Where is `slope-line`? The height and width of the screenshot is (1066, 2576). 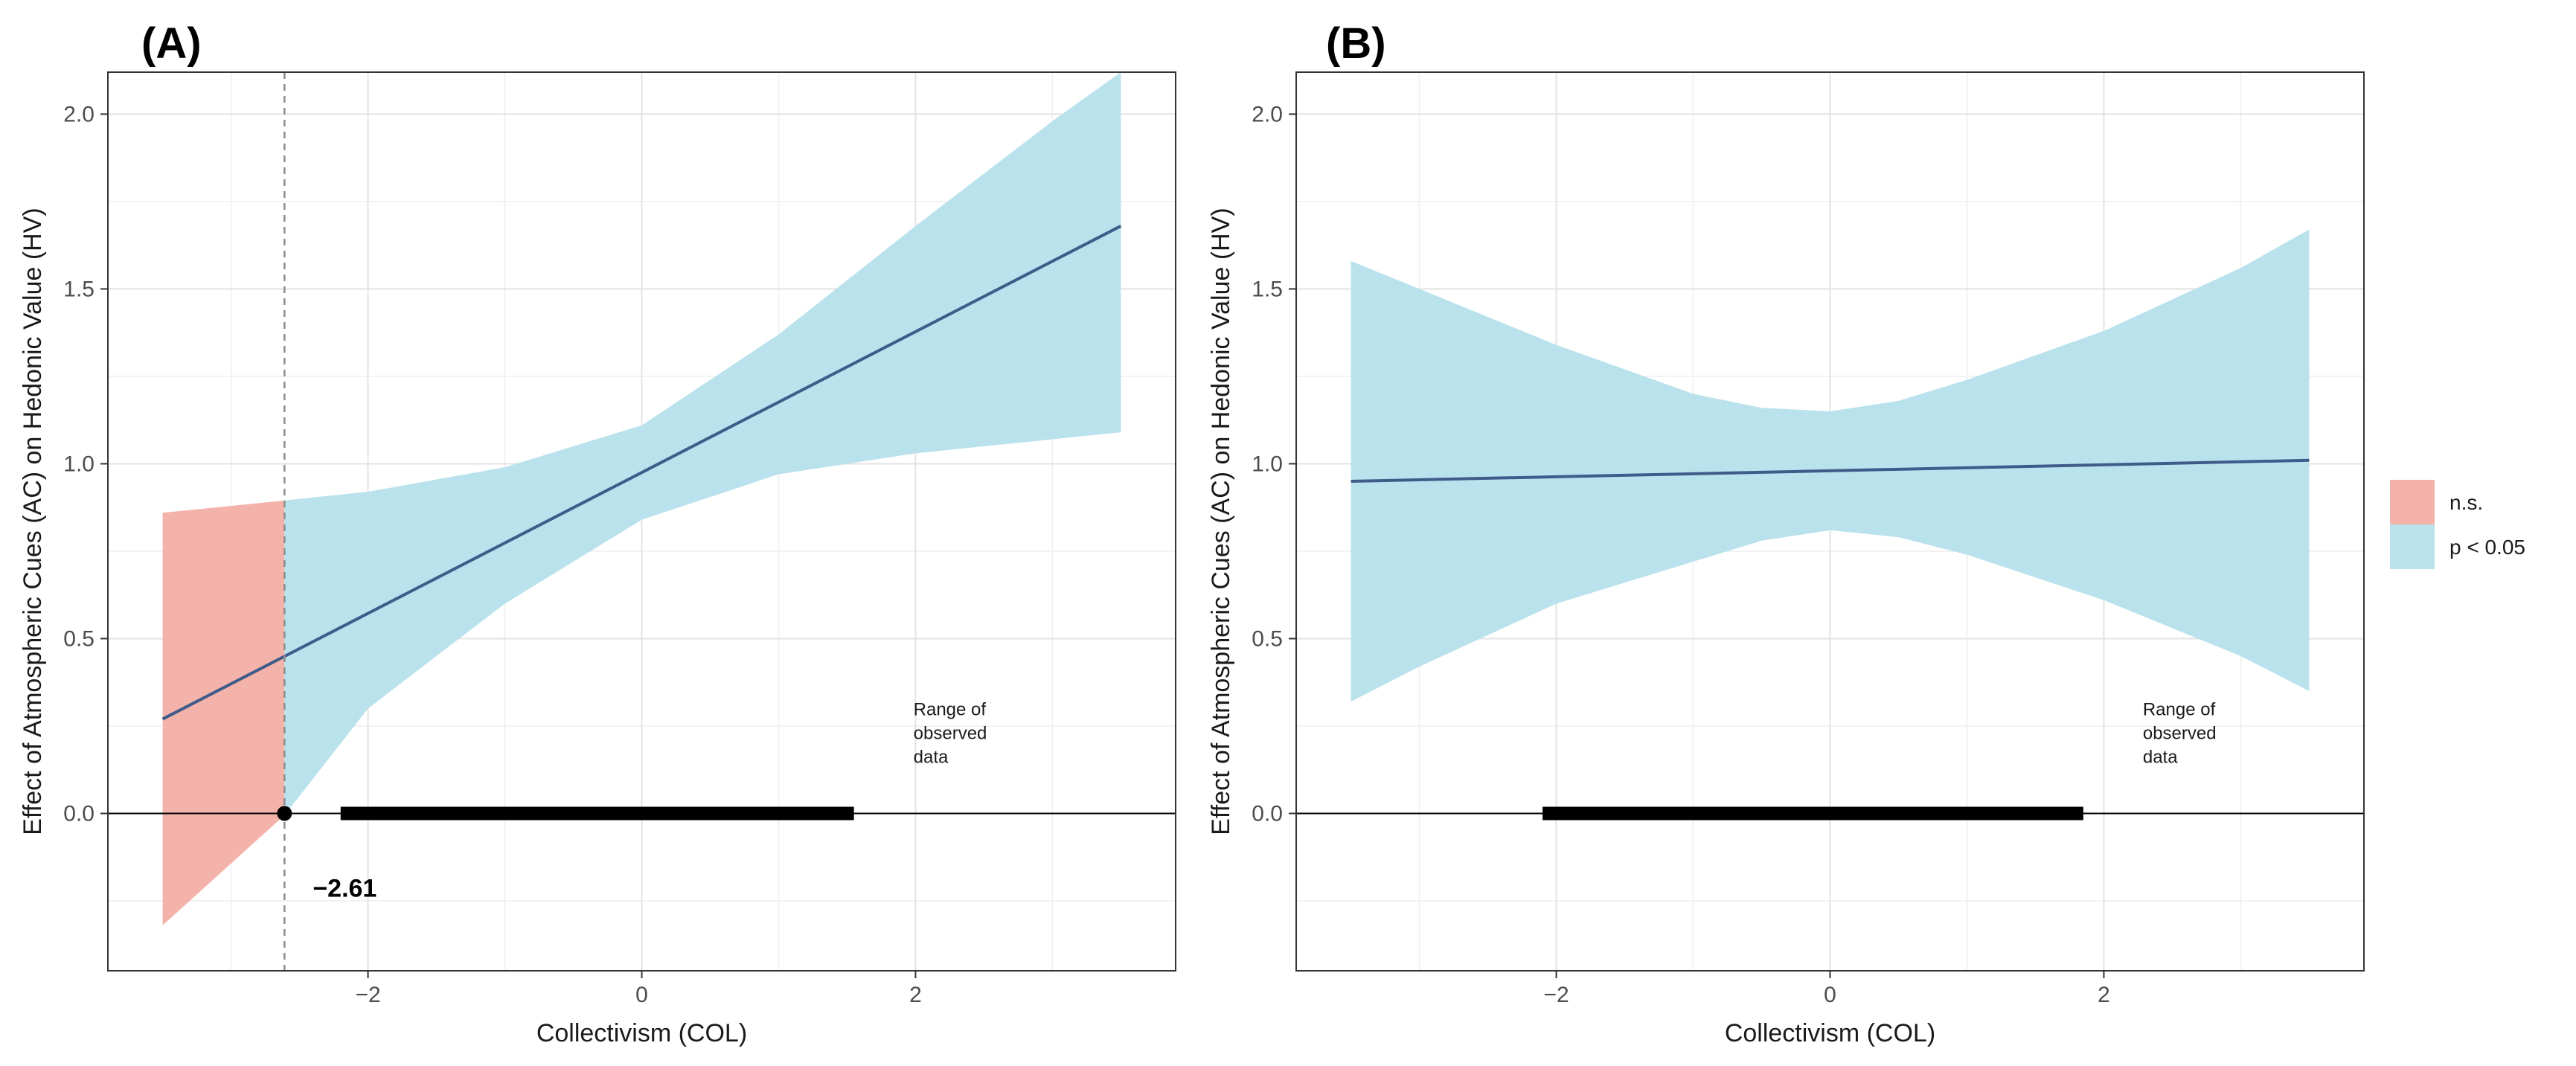
slope-line is located at coordinates (1830, 470).